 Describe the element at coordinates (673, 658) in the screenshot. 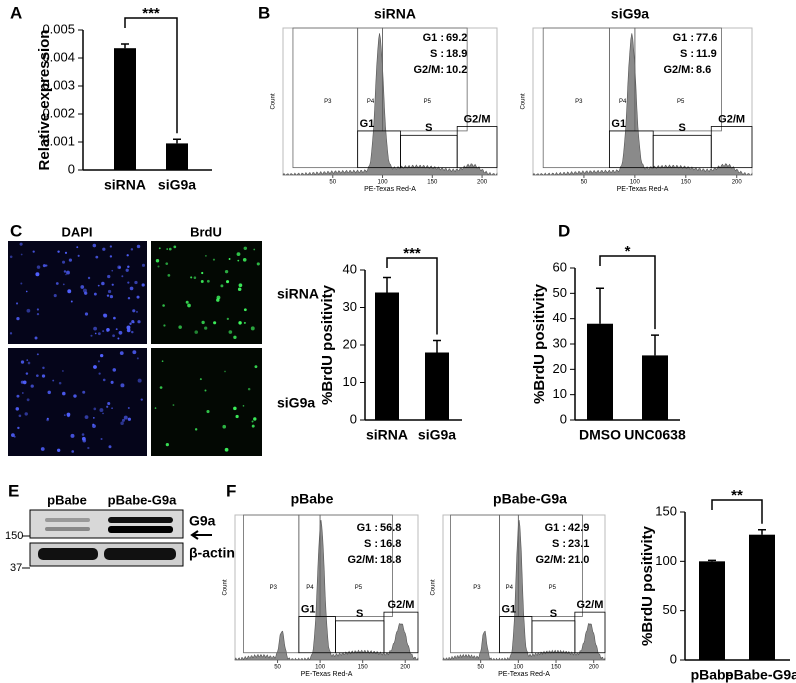

I see `y-tick-label: 0` at that location.